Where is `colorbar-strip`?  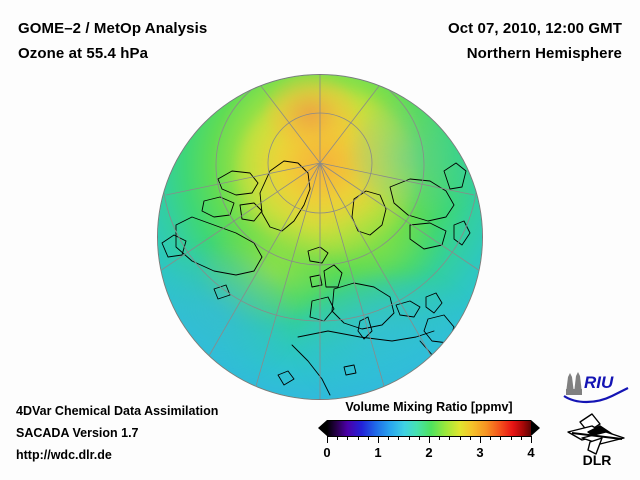
colorbar-strip is located at coordinates (429, 428).